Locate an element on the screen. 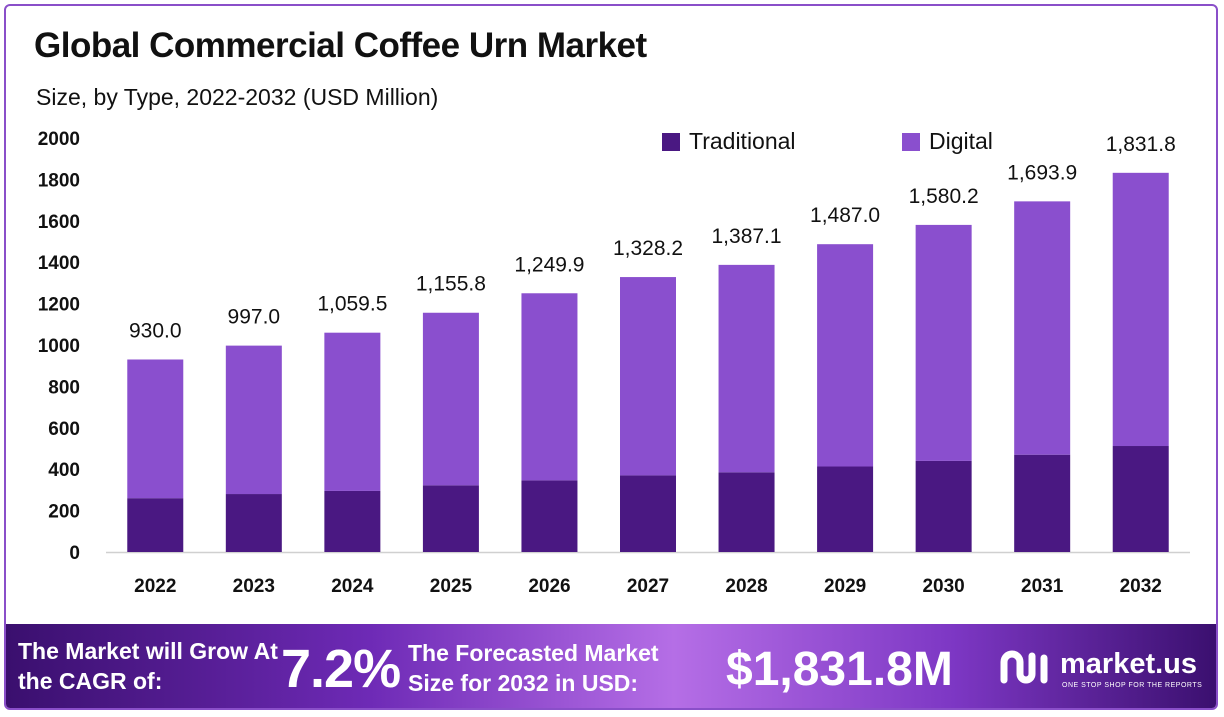 Image resolution: width=1224 pixels, height=717 pixels. x-tick-label: 2022 is located at coordinates (155, 586).